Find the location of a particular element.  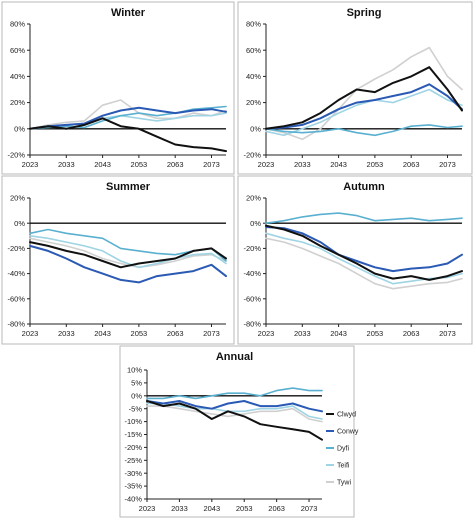

legend-label-dyfi: Dyfi is located at coordinates (343, 449).